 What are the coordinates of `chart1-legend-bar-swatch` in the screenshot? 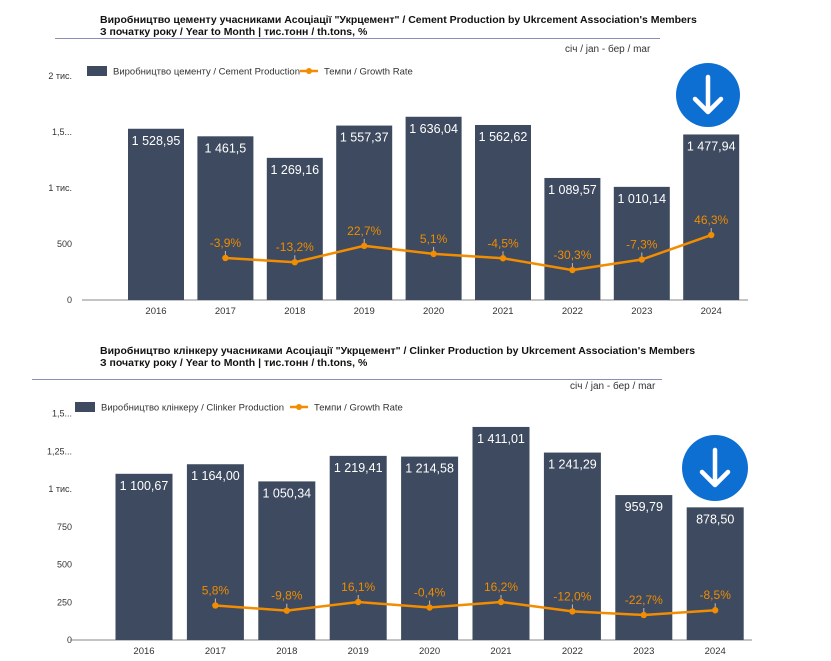 It's located at (97, 71).